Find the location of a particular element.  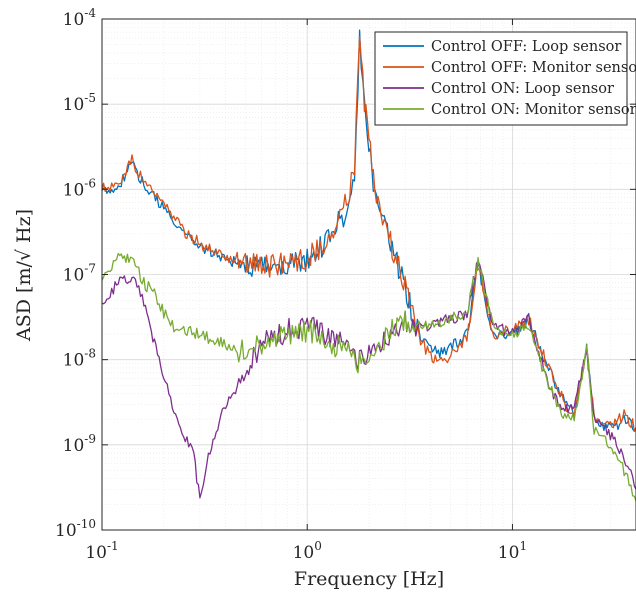

y-tick-label: 10⁻⁴ is located at coordinates (80, 18).